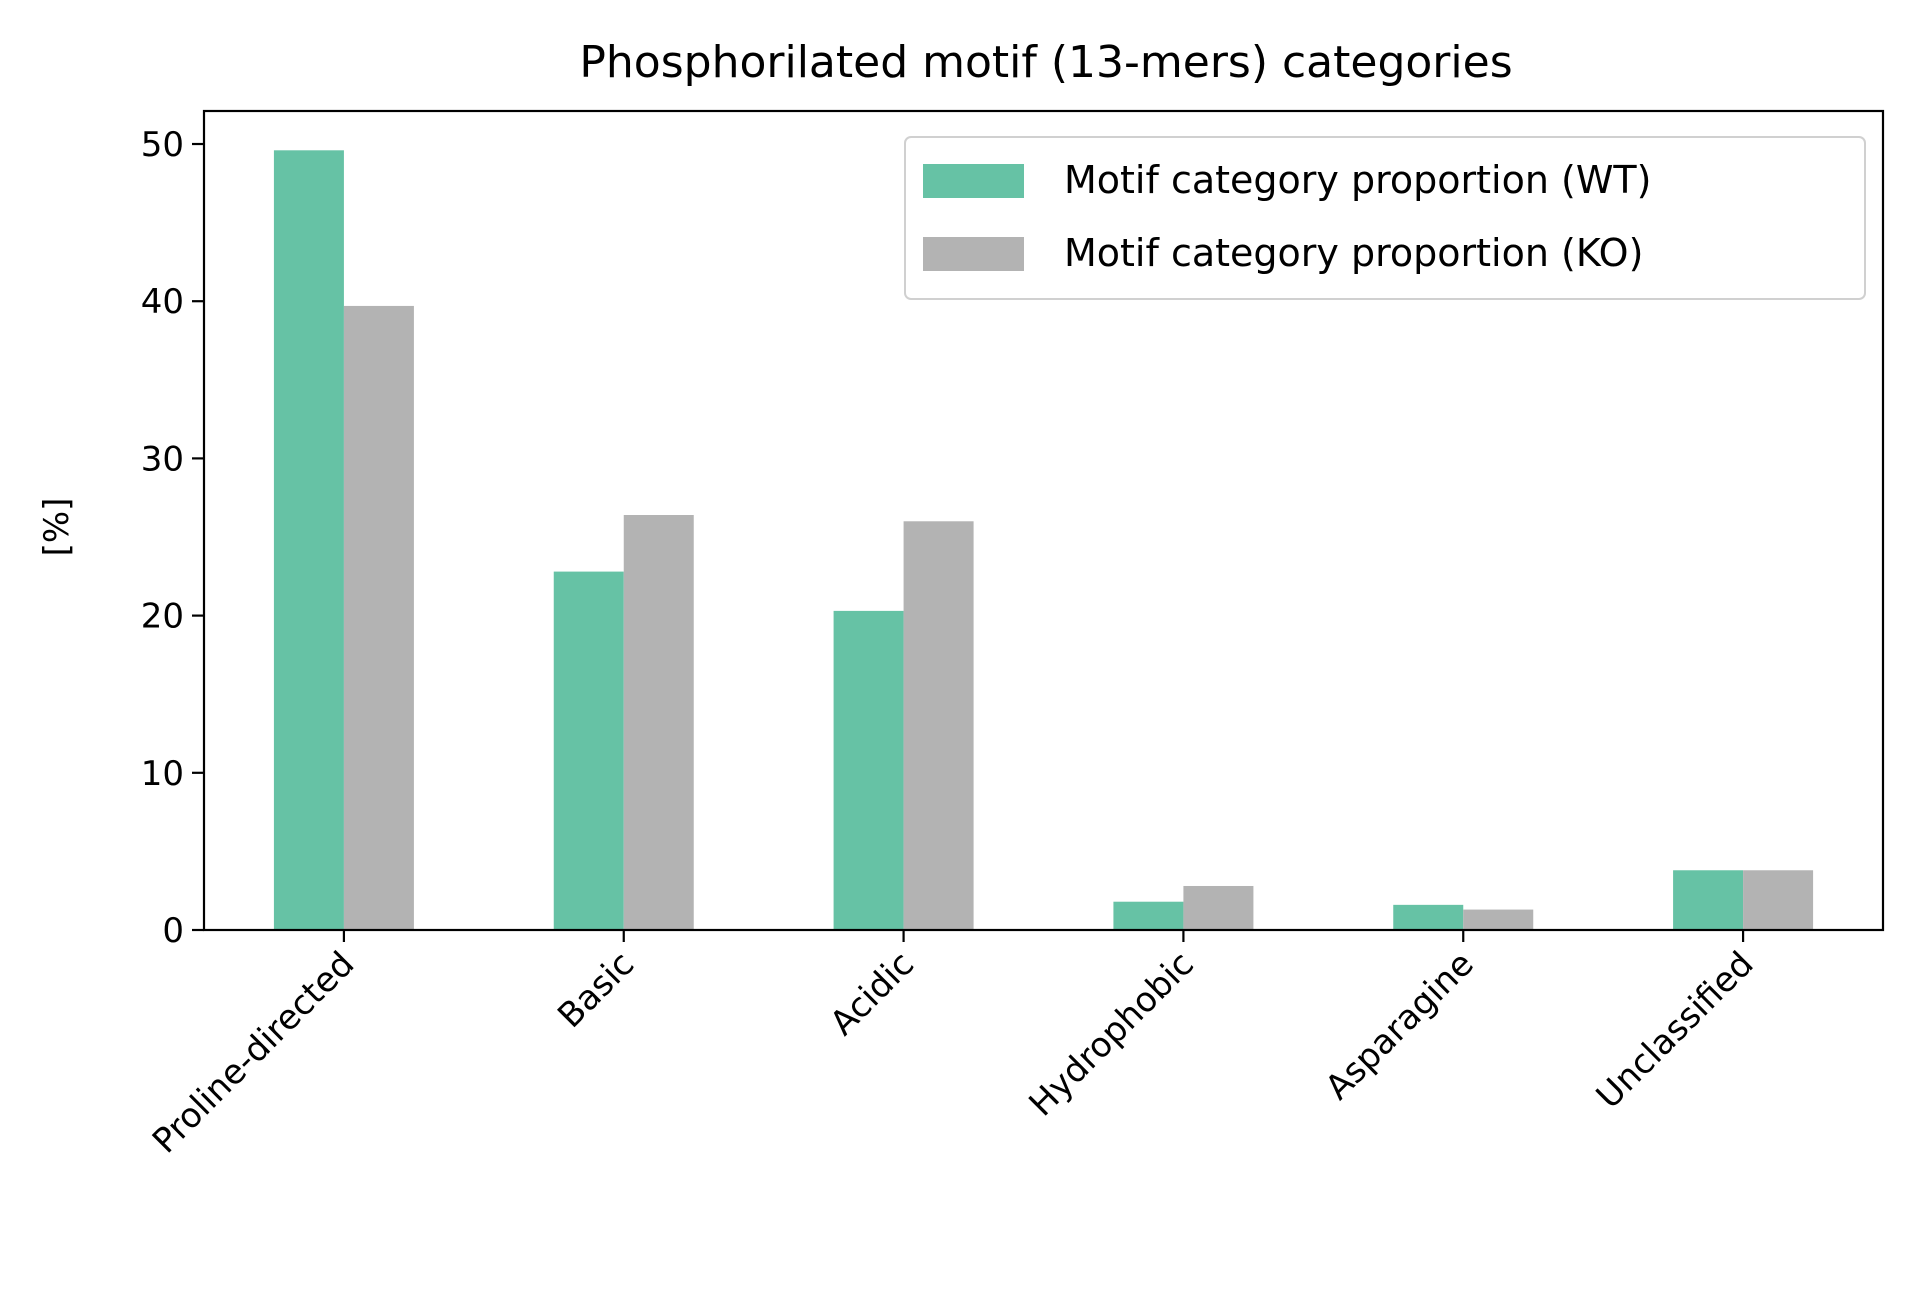 The width and height of the screenshot is (1912, 1310). Describe the element at coordinates (162, 774) in the screenshot. I see `y-tick-label: 10` at that location.